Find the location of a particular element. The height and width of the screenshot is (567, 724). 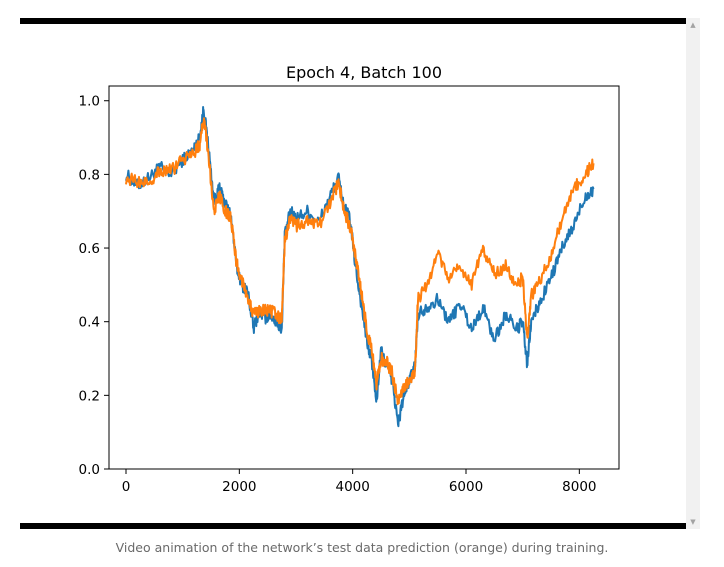

y-tick-label: 0.0 is located at coordinates (89, 470).